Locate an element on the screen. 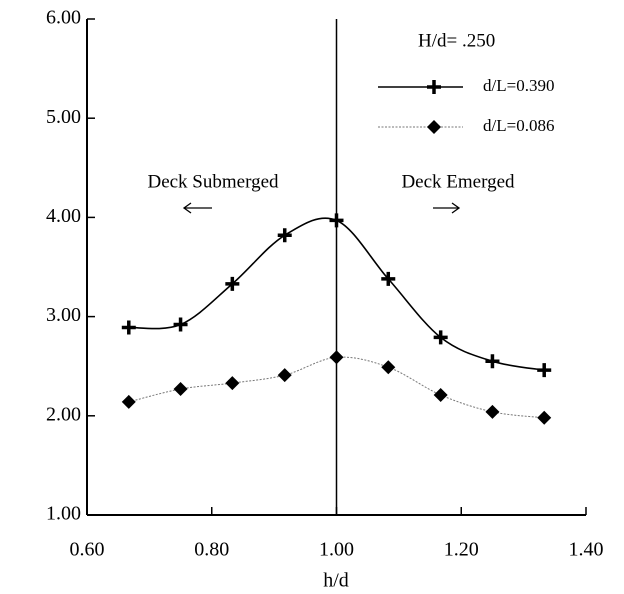 The width and height of the screenshot is (624, 594). y-tick-label: 2.00 is located at coordinates (63, 414).